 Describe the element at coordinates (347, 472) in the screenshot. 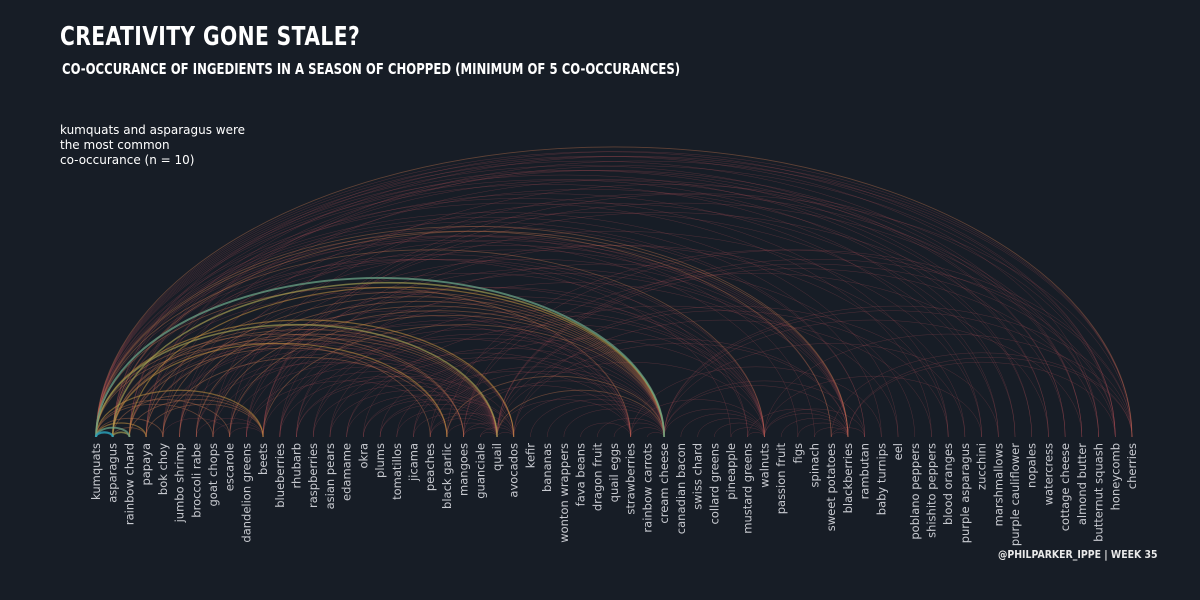

I see `node-label: edamame` at that location.